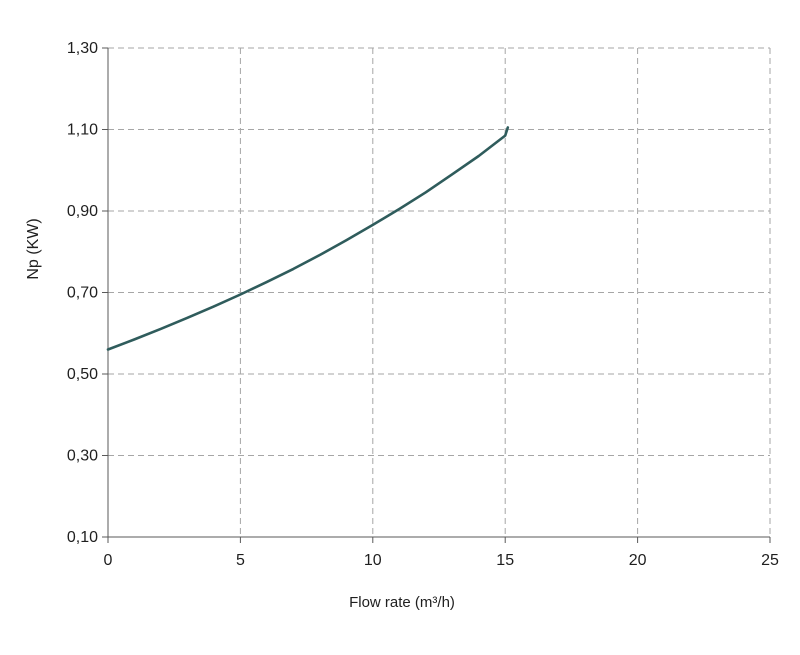  I want to click on x-tick-label: 5, so click(240, 560).